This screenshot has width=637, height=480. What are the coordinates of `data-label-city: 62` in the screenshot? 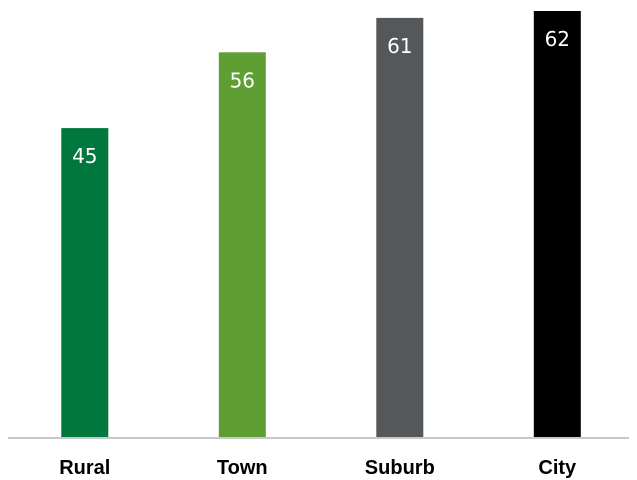 It's located at (557, 39).